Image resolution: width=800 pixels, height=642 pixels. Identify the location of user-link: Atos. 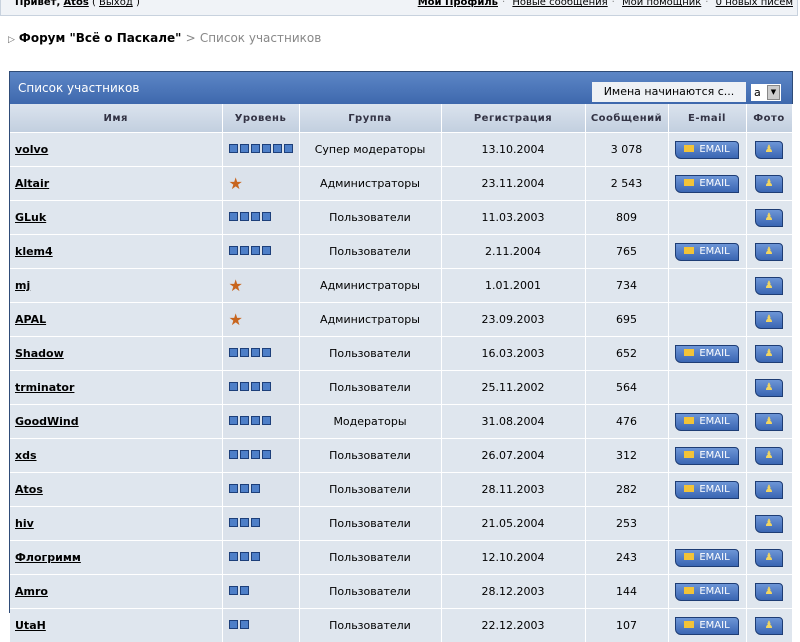
(75, 4).